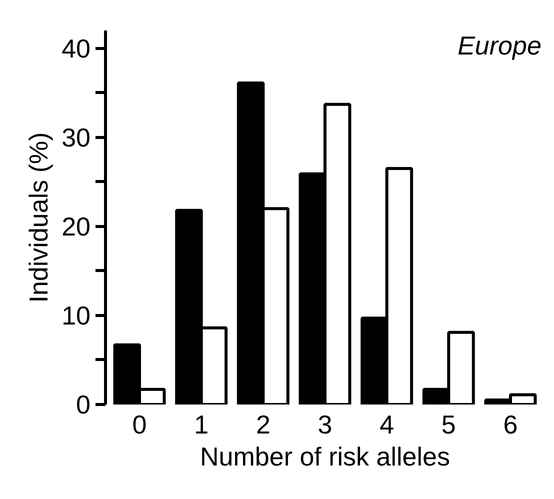 This screenshot has width=554, height=499. What do you see at coordinates (500, 45) in the screenshot?
I see `annotation: Europe` at bounding box center [500, 45].